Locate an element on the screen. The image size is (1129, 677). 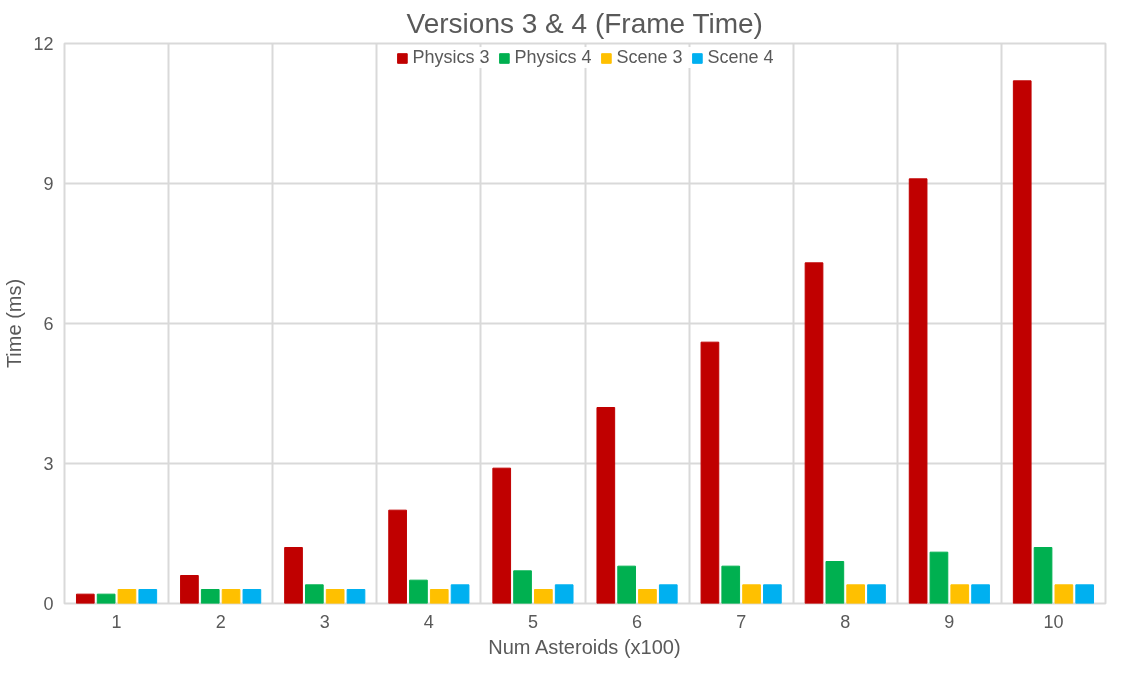
y-tick-label: 0 is located at coordinates (48, 604).